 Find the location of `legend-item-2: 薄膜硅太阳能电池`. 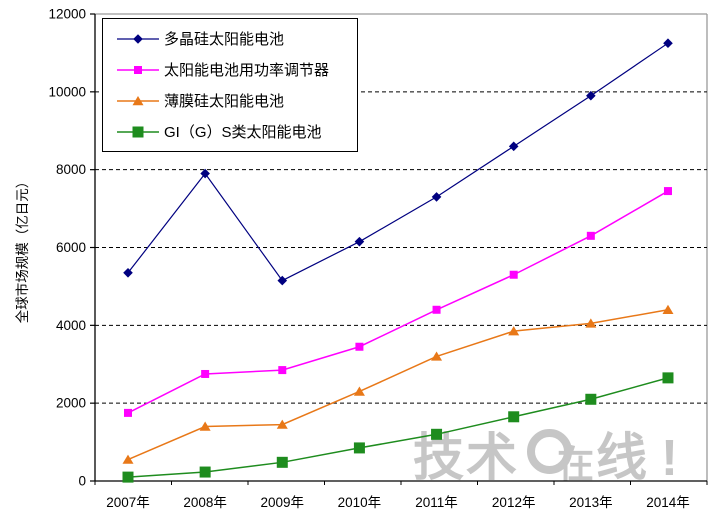

legend-item-2: 薄膜硅太阳能电池 is located at coordinates (234, 100).